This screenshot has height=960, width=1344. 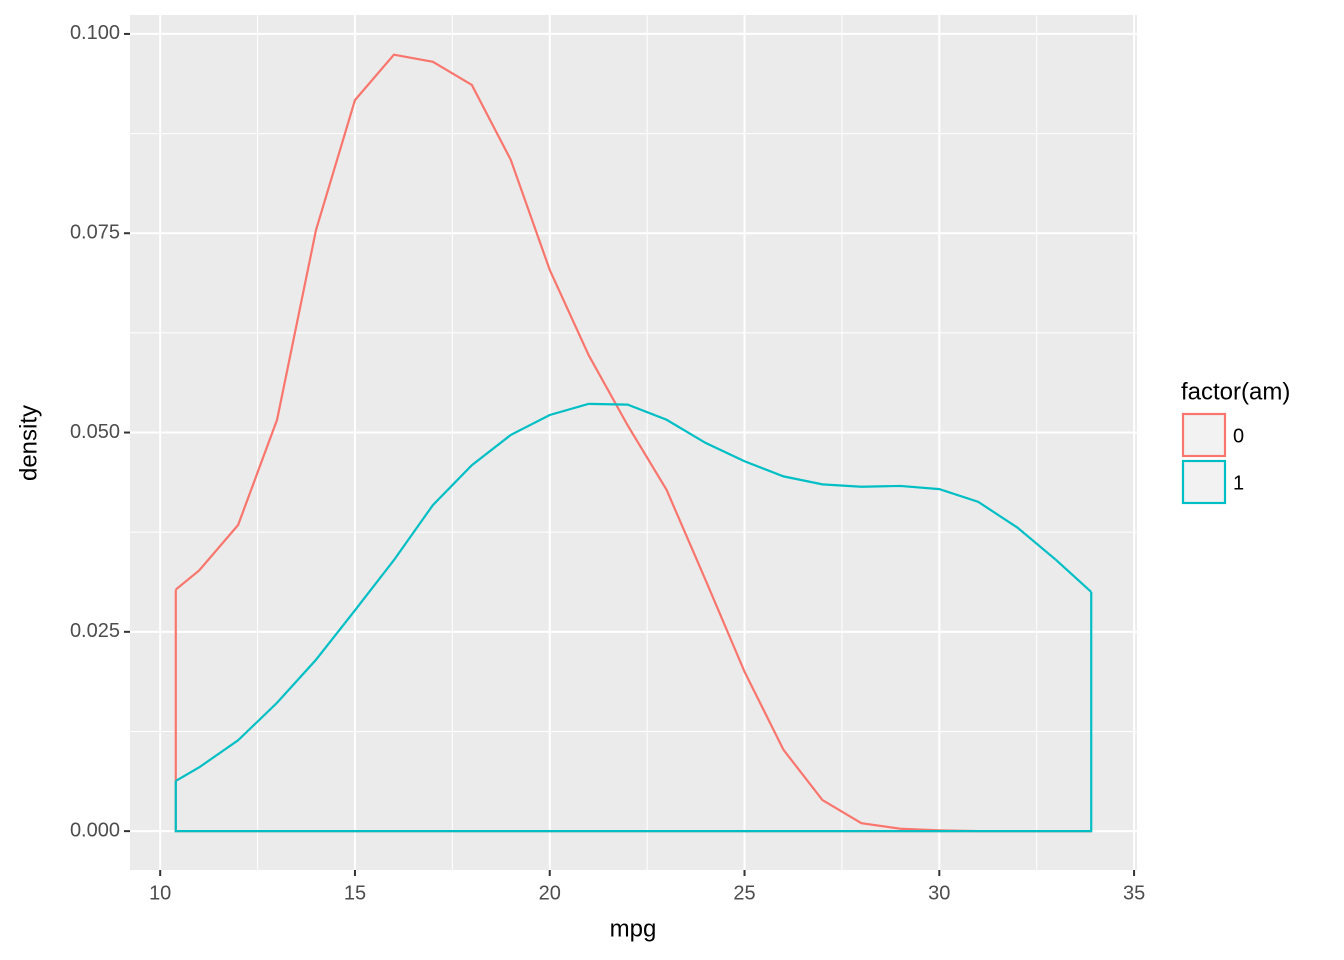 I want to click on legend-title: factor(am), so click(x=1235, y=391).